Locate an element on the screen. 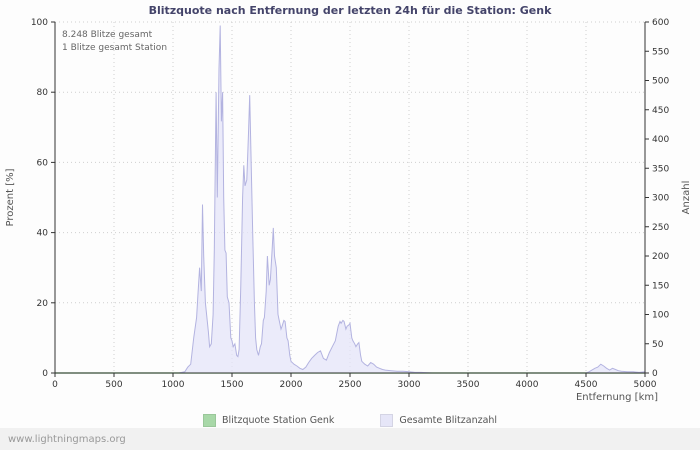 This screenshot has height=450, width=700. legend-label-station: Blitzquote Station Genk is located at coordinates (278, 420).